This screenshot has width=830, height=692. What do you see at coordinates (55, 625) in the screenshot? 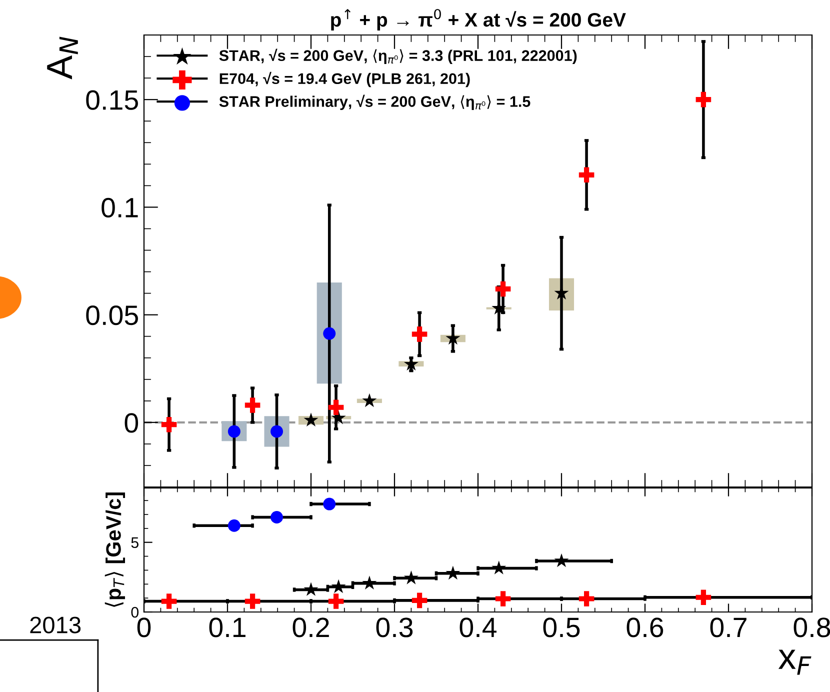
I see `text: 2013` at bounding box center [55, 625].